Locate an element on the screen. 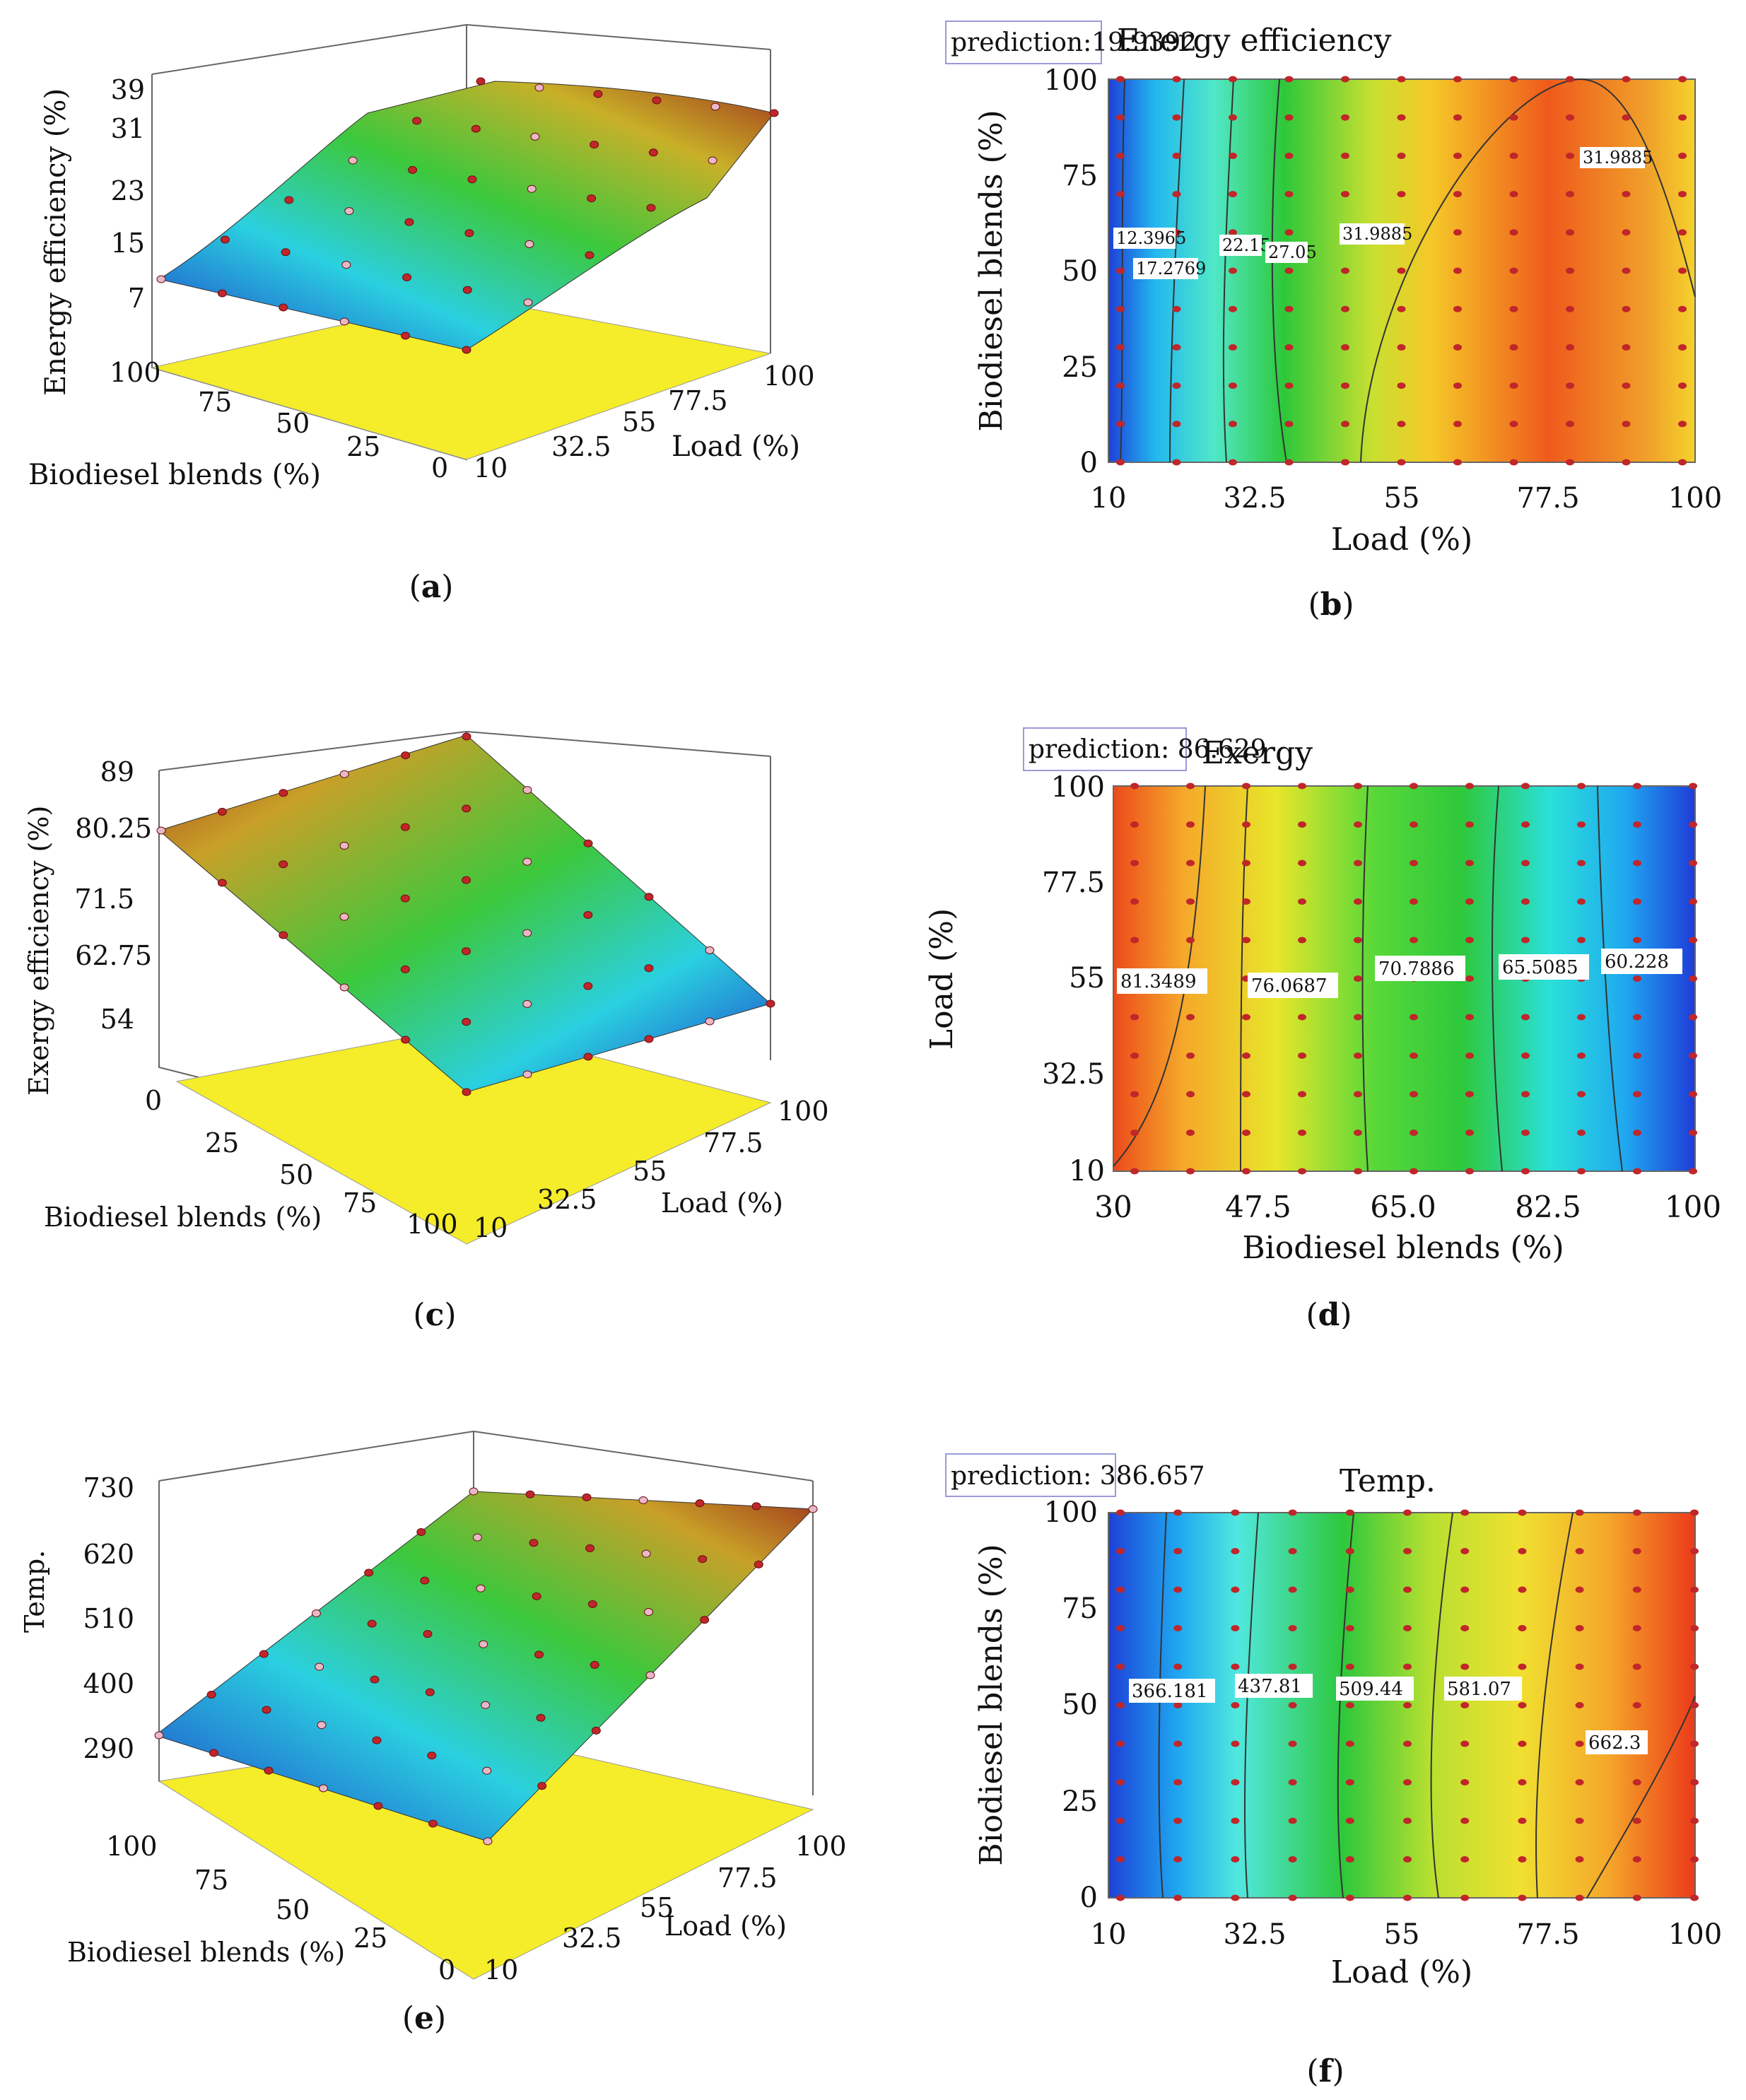 The height and width of the screenshot is (2100, 1746). chart-a-ytick: 100 is located at coordinates (136, 372).